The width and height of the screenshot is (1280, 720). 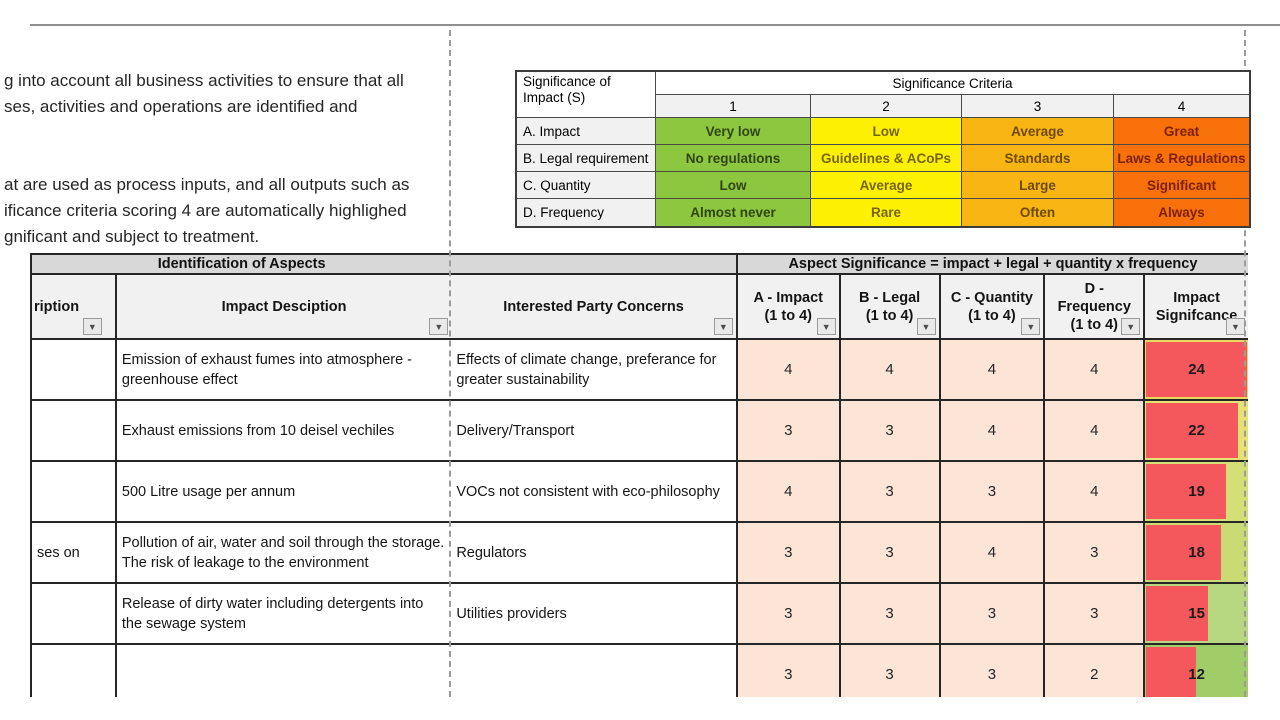 I want to click on column-header-c-quantity: C - Quantity (1 to 4) ▼, so click(x=993, y=307).